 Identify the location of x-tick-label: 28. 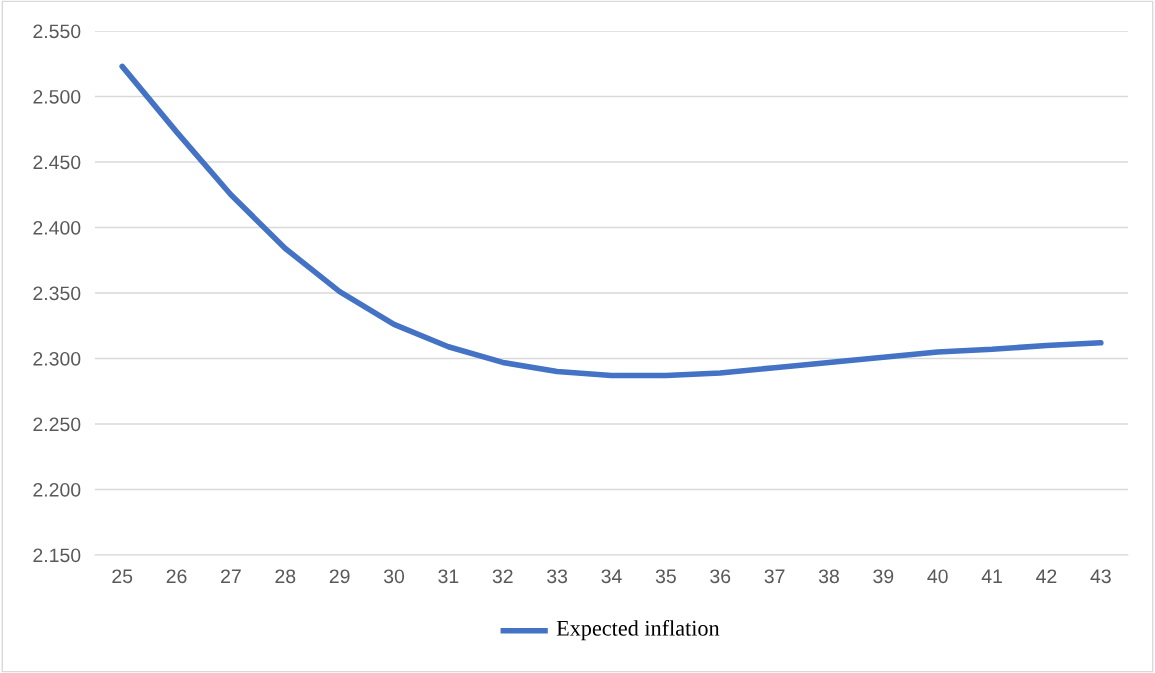
(285, 576).